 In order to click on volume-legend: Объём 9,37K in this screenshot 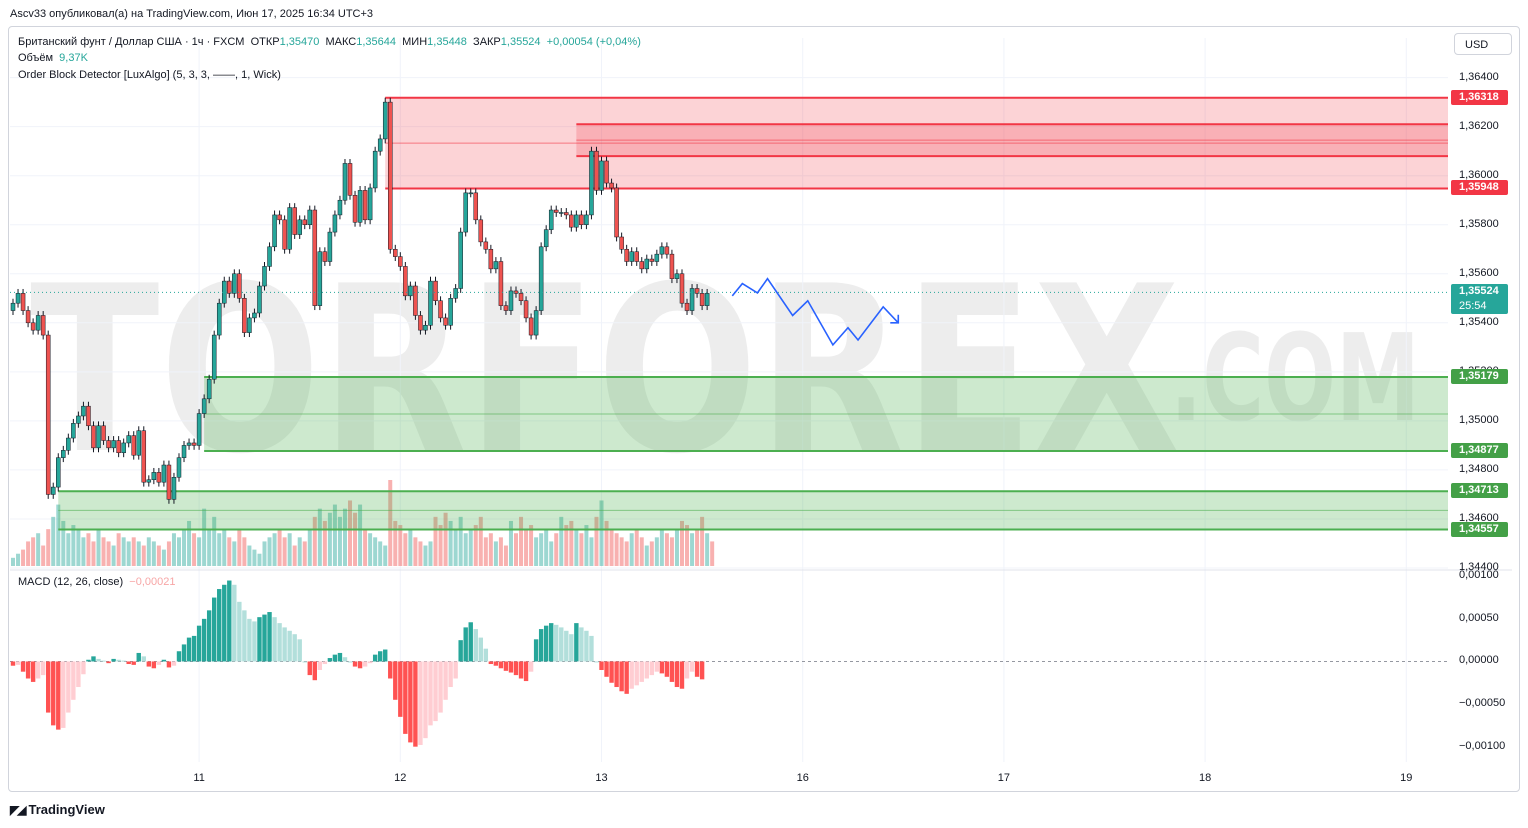, I will do `click(53, 58)`.